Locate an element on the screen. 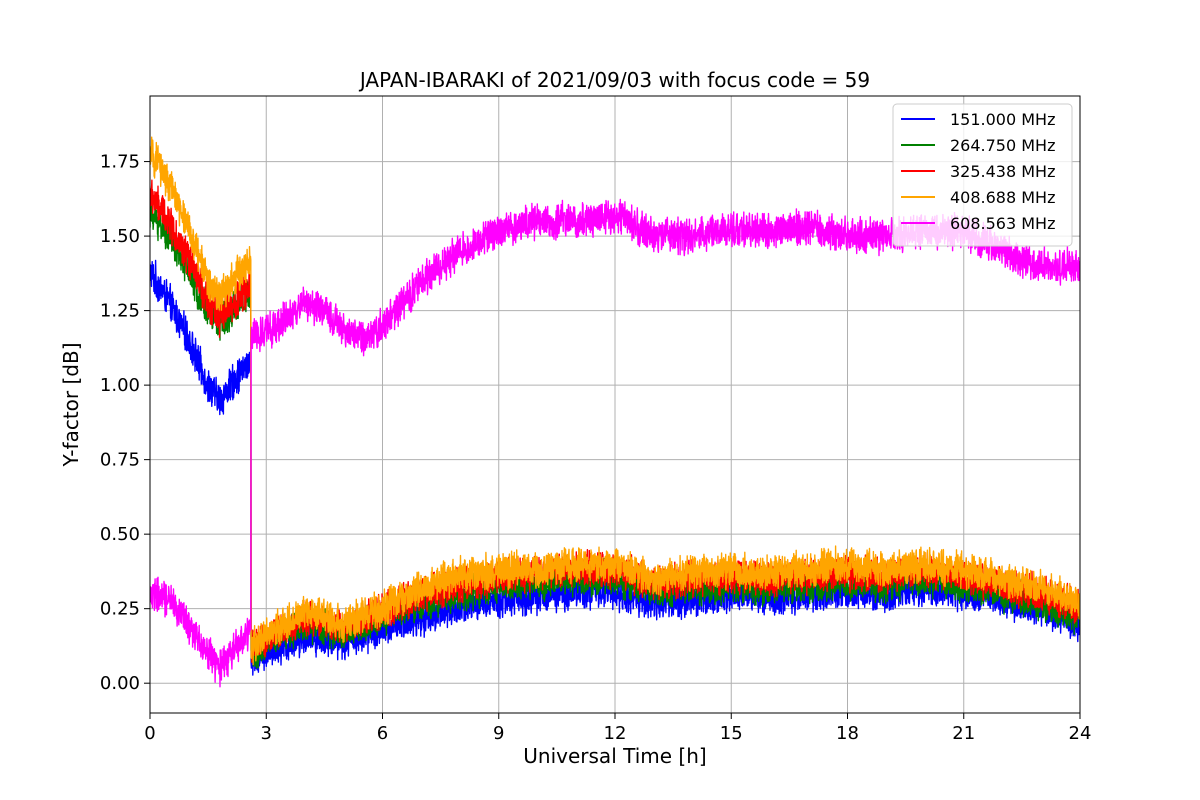 The width and height of the screenshot is (1200, 800). x-tick-label: 21 is located at coordinates (963, 733).